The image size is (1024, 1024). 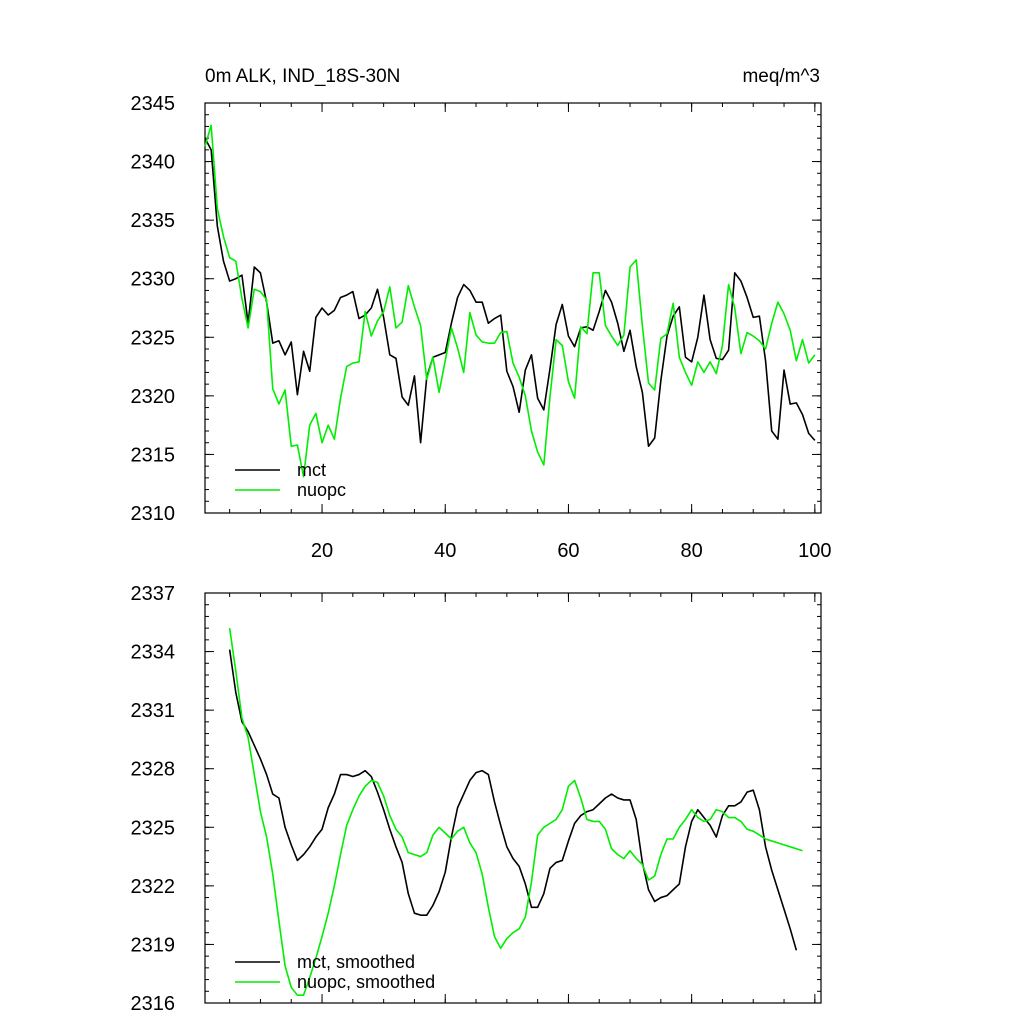 What do you see at coordinates (692, 551) in the screenshot?
I see `x-tick-label: 80` at bounding box center [692, 551].